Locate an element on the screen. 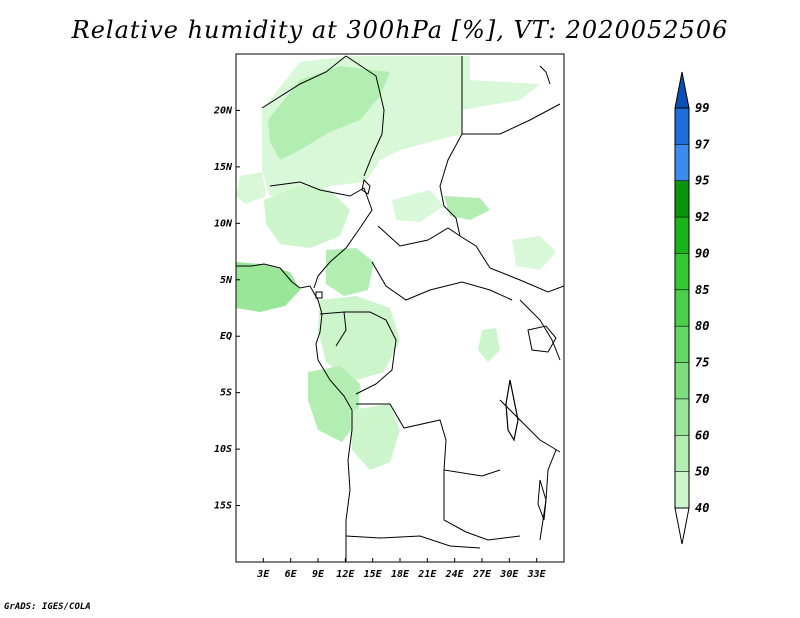  colorbar-label: 50 is located at coordinates (702, 472).